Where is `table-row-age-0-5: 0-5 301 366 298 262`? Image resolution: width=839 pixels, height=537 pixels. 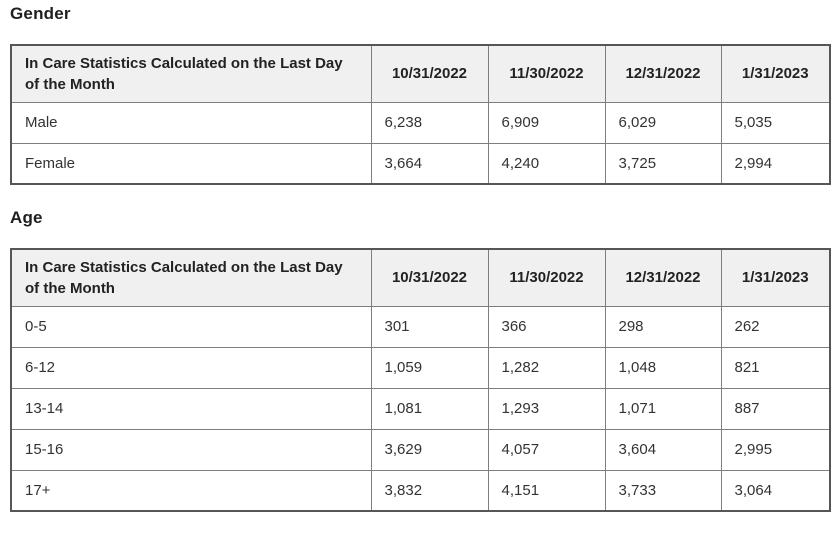 table-row-age-0-5: 0-5 301 366 298 262 is located at coordinates (420, 326).